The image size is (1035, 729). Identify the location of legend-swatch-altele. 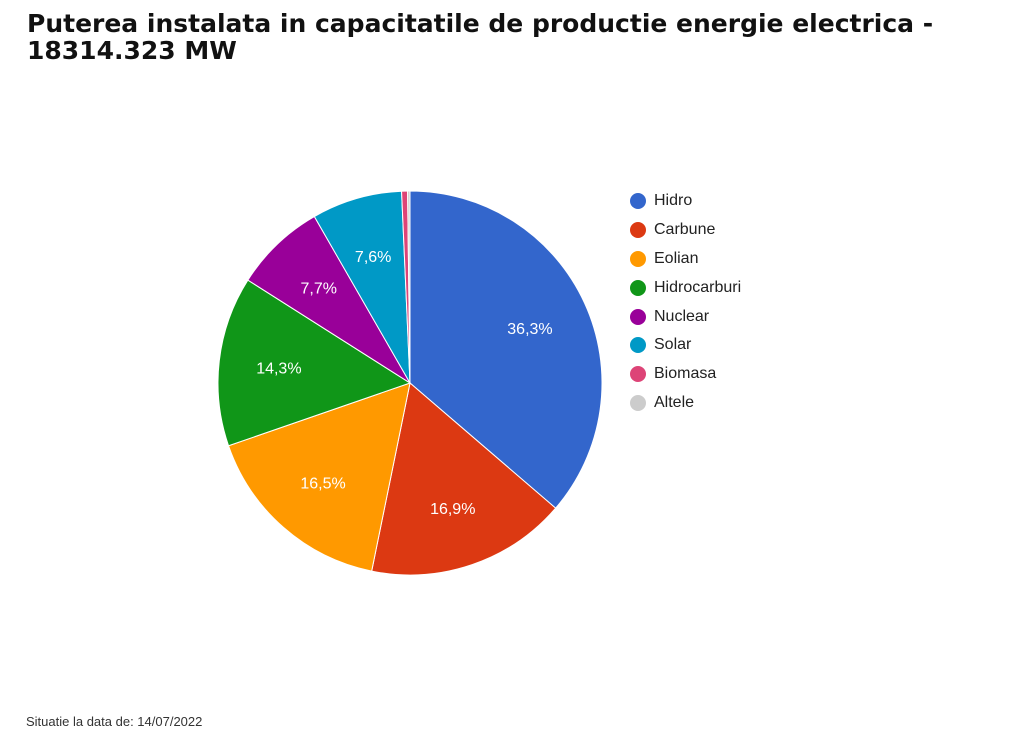
(638, 402).